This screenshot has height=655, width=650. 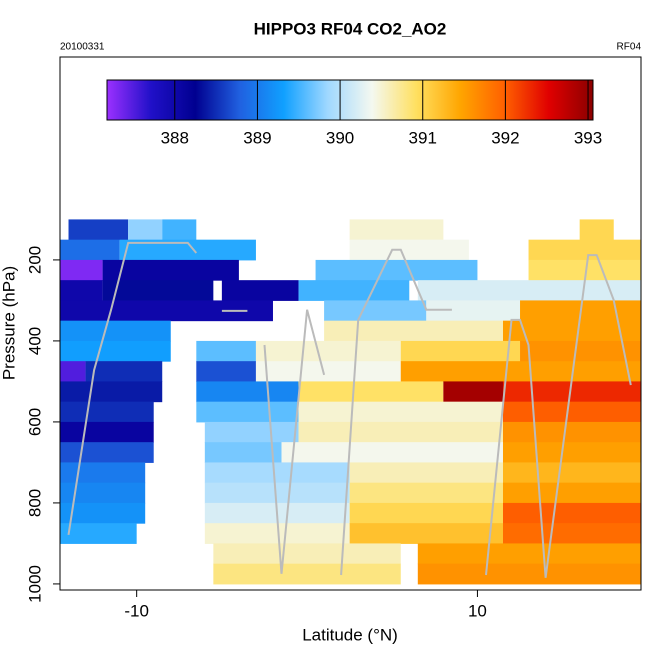 I want to click on colorbar-tick-label: 392, so click(x=505, y=137).